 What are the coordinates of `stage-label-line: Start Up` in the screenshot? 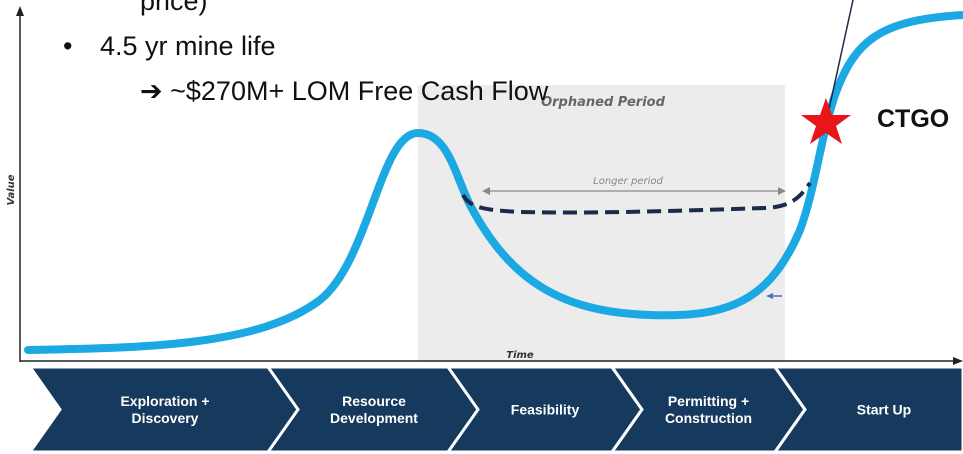 It's located at (884, 410).